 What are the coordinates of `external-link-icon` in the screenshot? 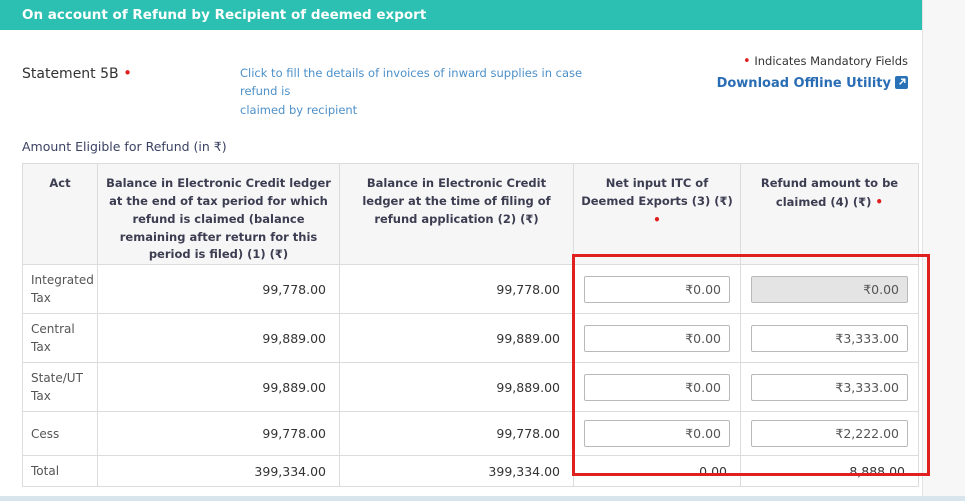 It's located at (899, 83).